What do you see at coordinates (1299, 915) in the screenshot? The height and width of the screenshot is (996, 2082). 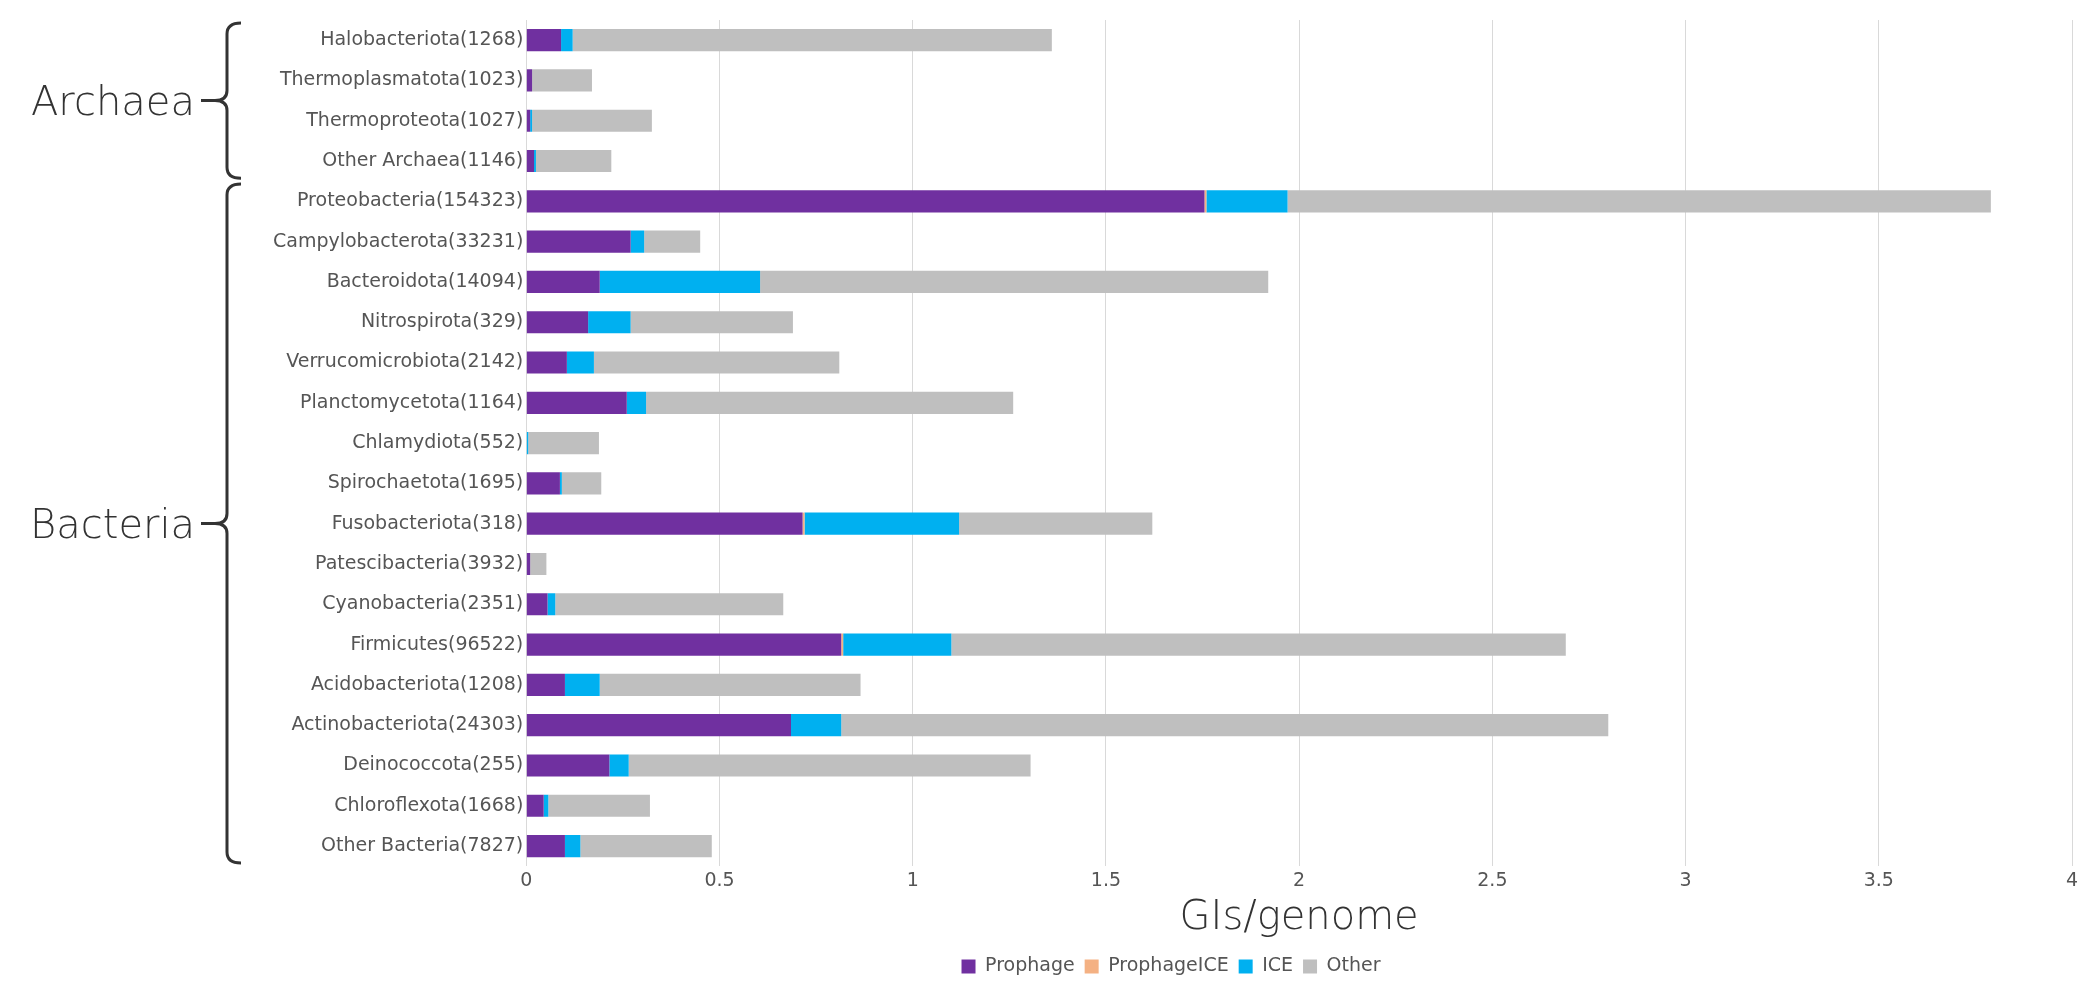 I see `x-axis-title: GIs/genome` at bounding box center [1299, 915].